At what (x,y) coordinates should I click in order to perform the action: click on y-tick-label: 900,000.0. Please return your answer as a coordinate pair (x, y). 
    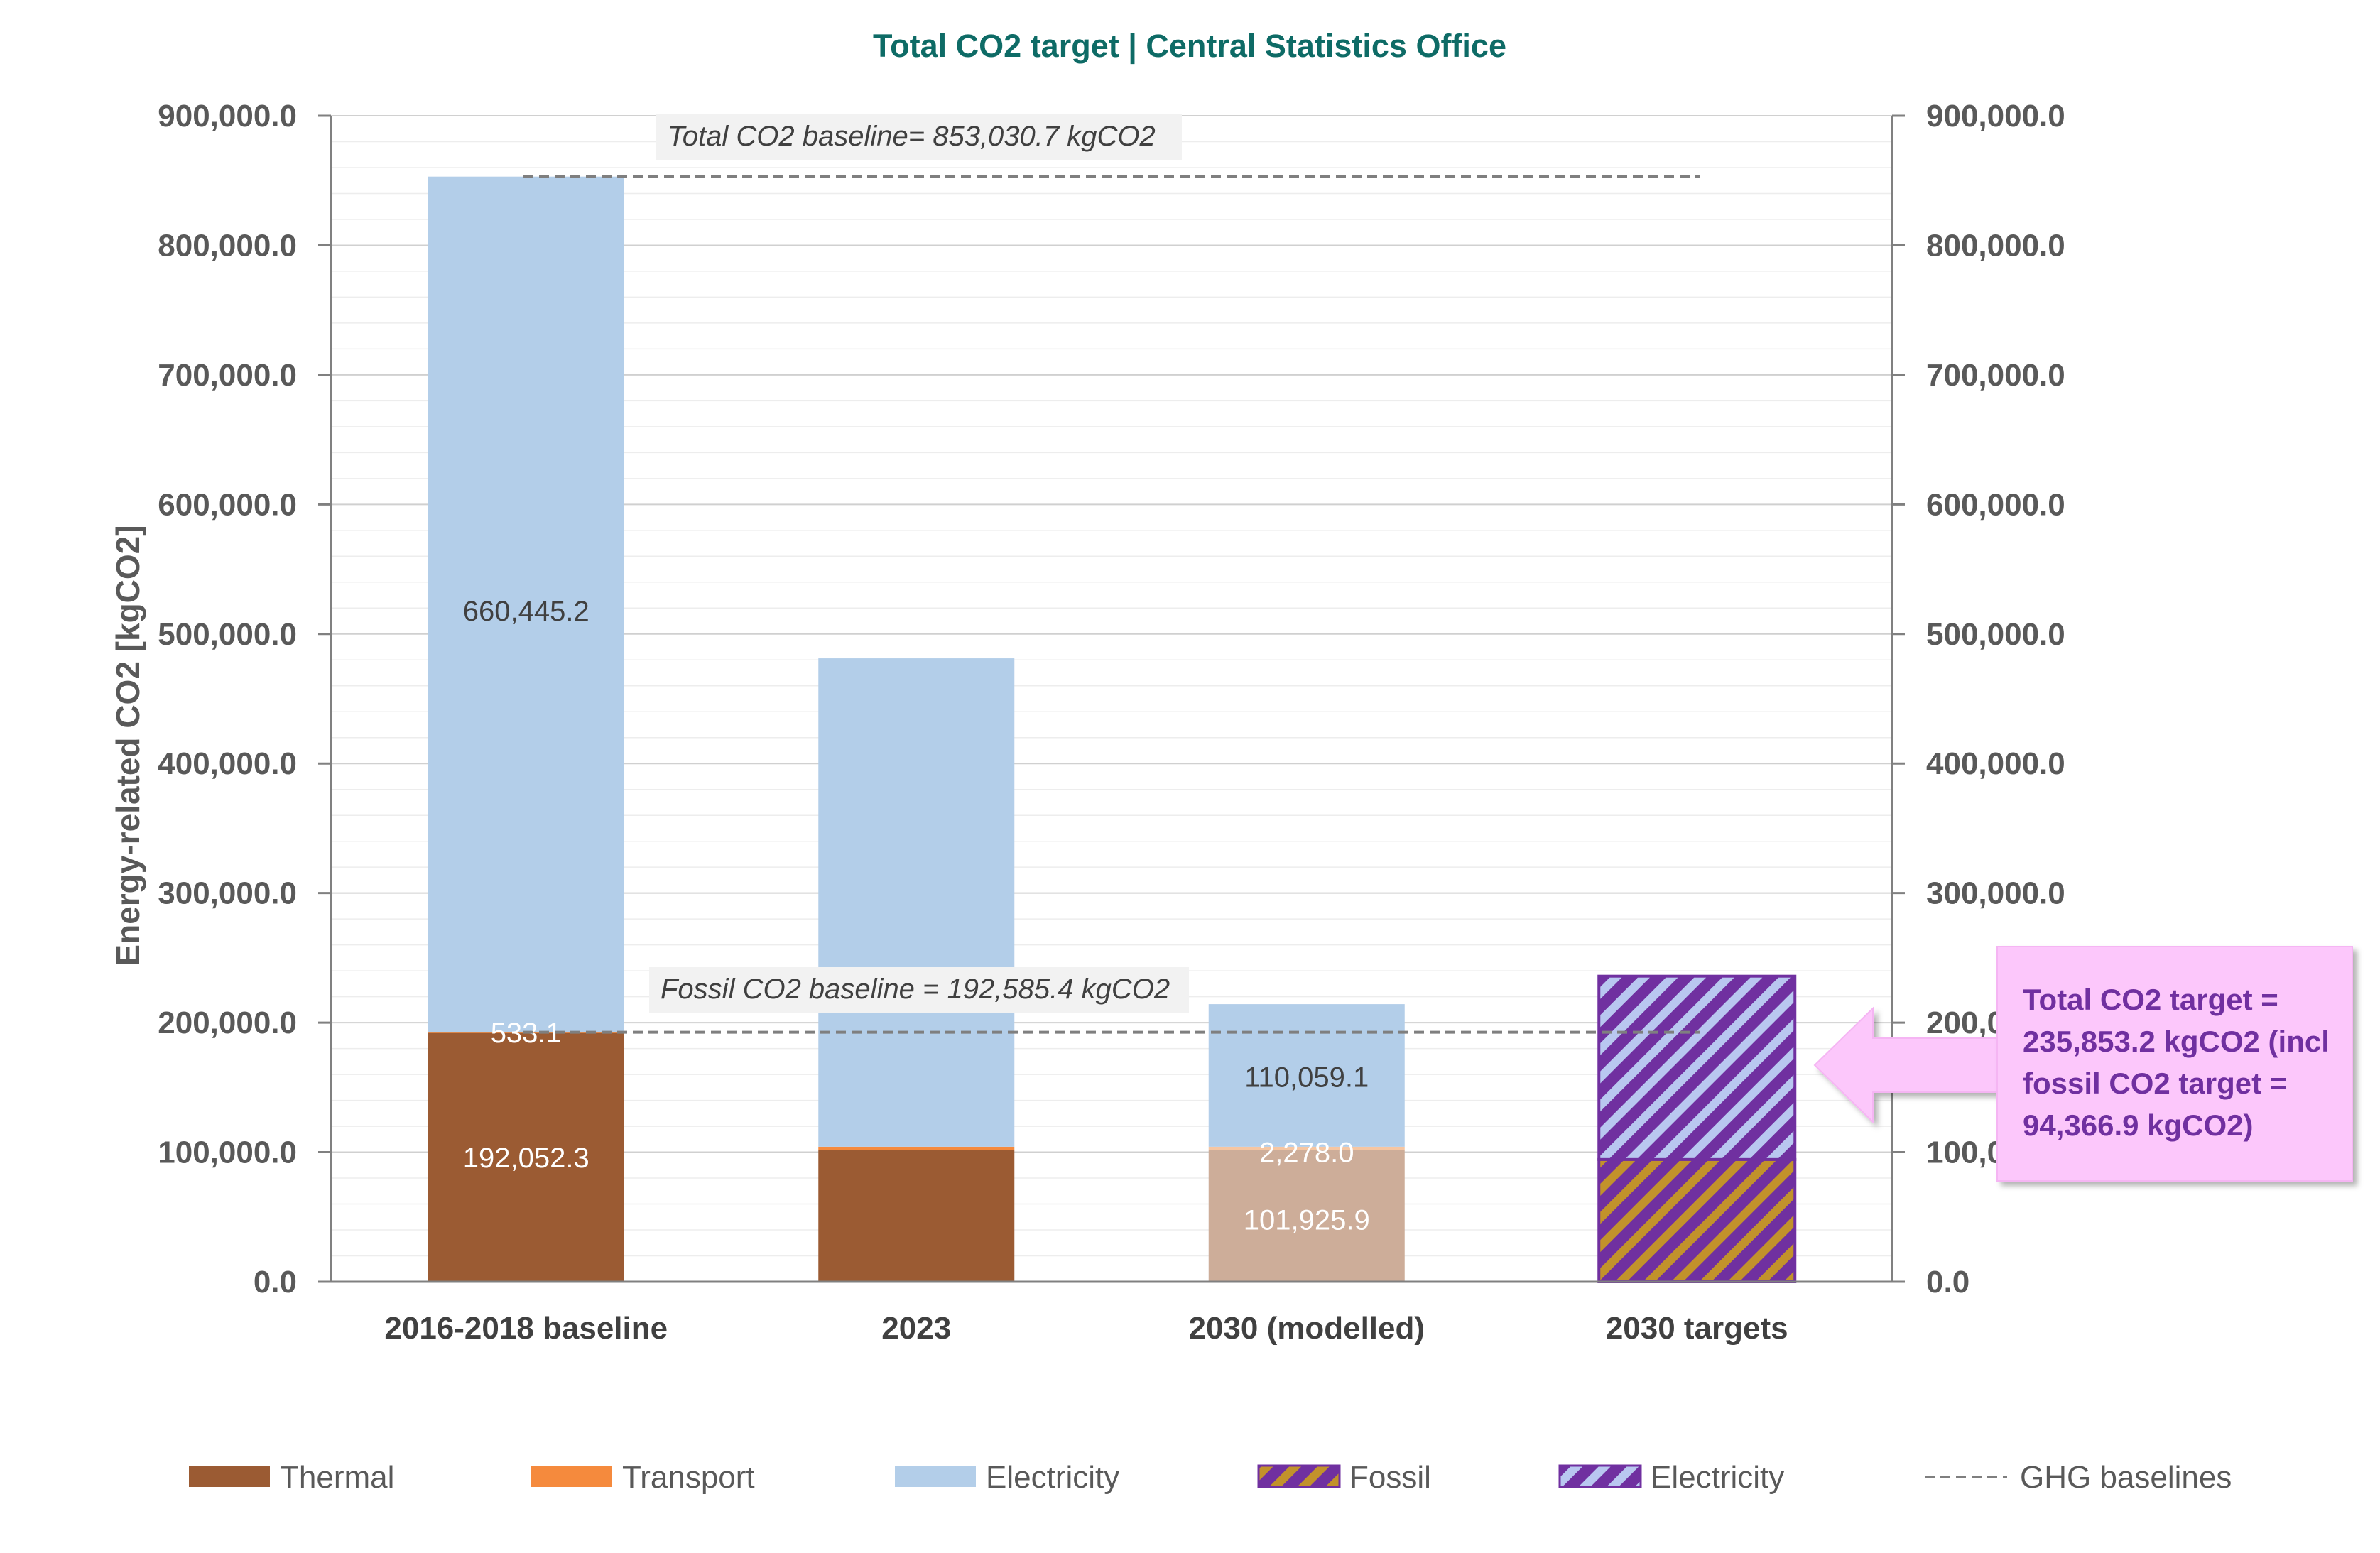
    Looking at the image, I should click on (227, 116).